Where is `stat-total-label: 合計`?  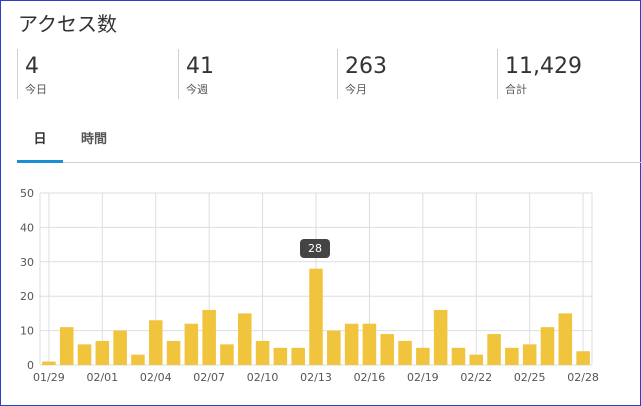
stat-total-label: 合計 is located at coordinates (516, 89).